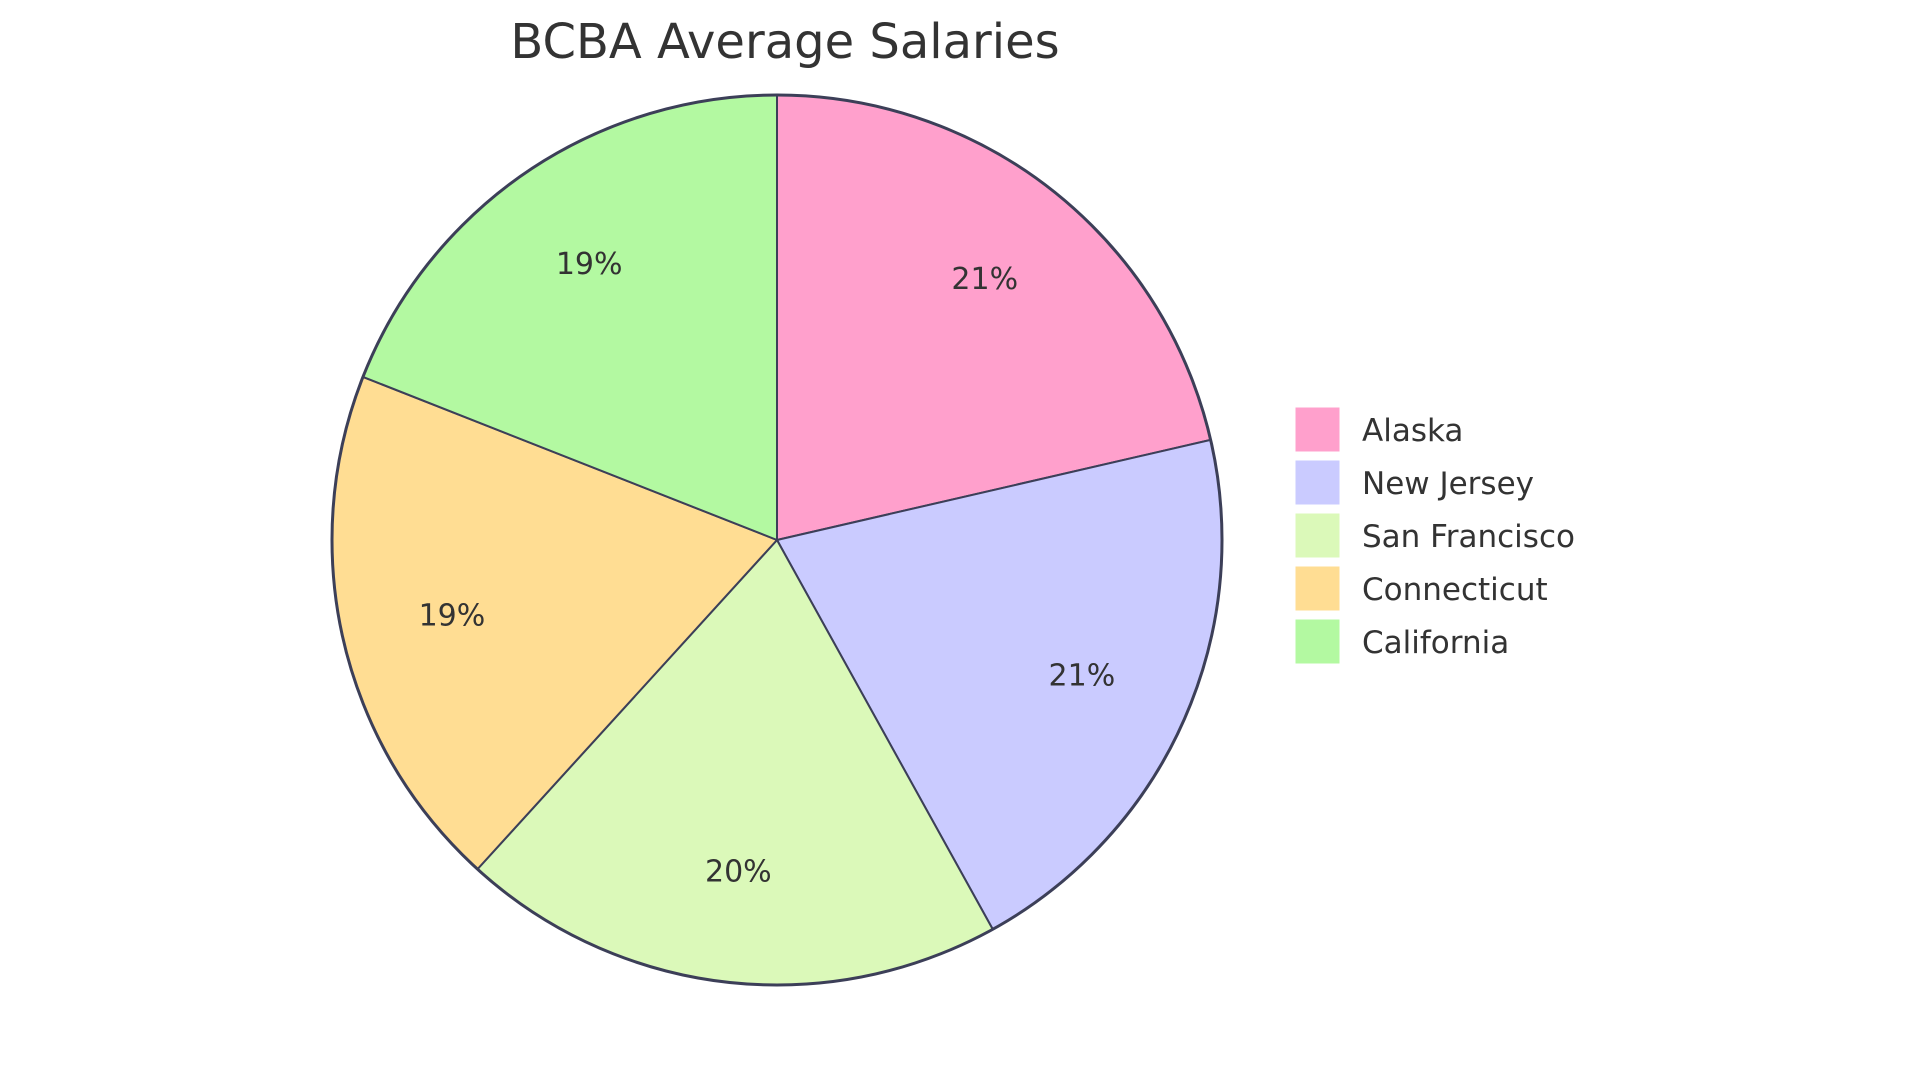 The height and width of the screenshot is (1083, 1920). I want to click on legend-label: New Jersey, so click(1448, 484).